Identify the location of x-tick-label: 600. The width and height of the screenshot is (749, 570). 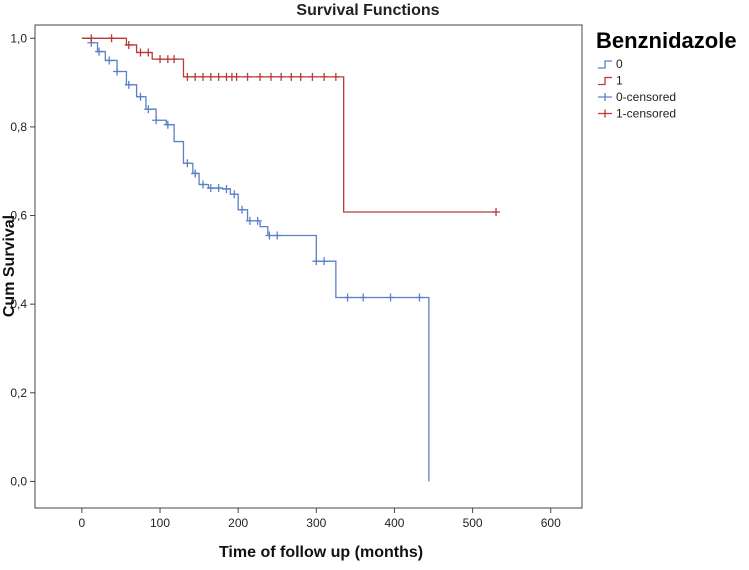
(551, 523).